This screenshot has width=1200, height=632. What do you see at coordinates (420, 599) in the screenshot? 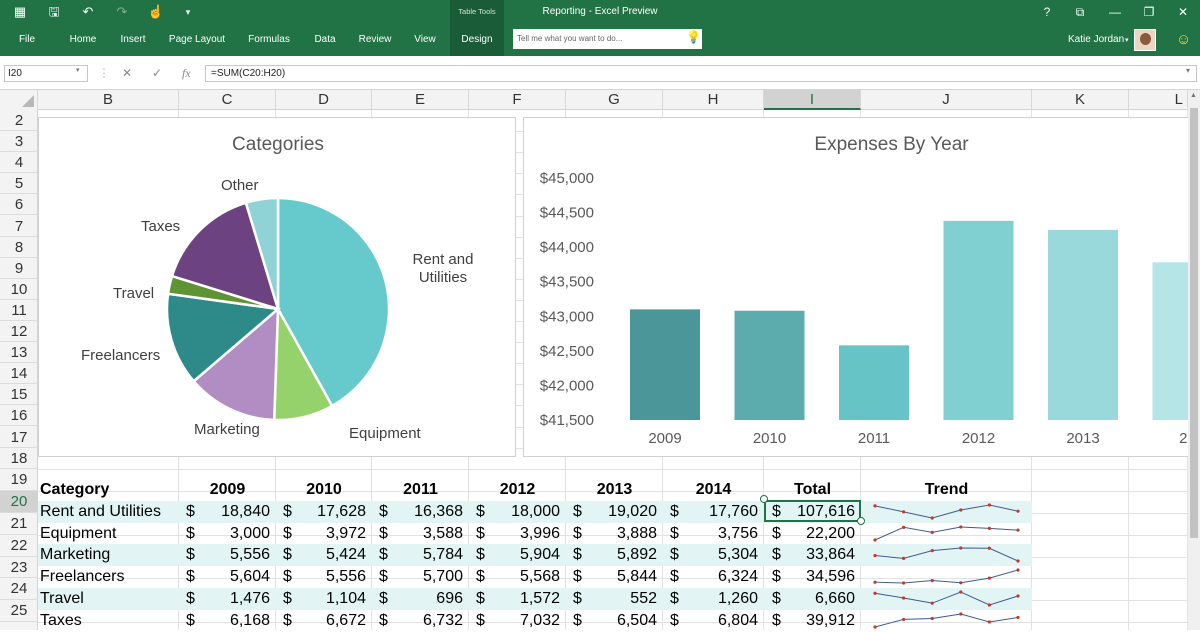
I see `value-cell: $696` at bounding box center [420, 599].